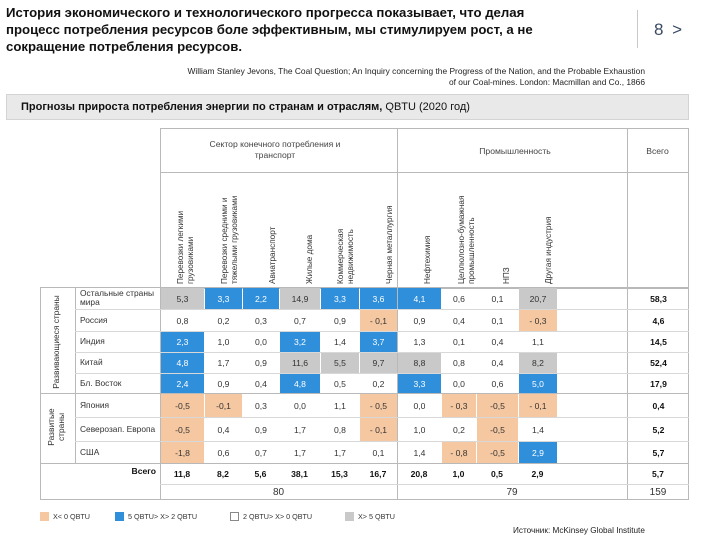  I want to click on data-cell: 1,1, so click(538, 342).